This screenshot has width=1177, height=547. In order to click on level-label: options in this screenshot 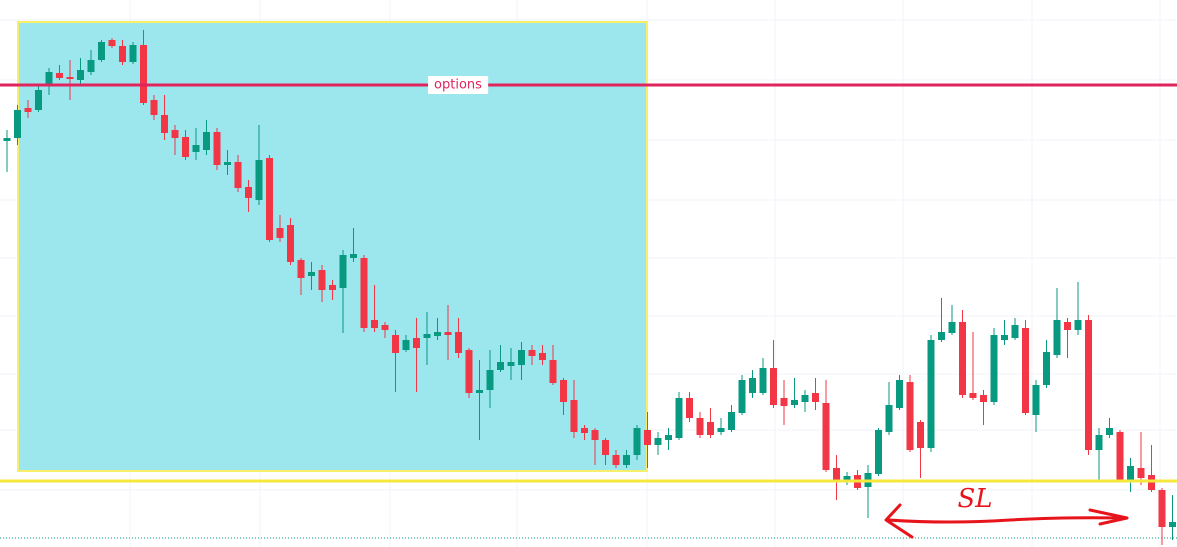, I will do `click(458, 85)`.